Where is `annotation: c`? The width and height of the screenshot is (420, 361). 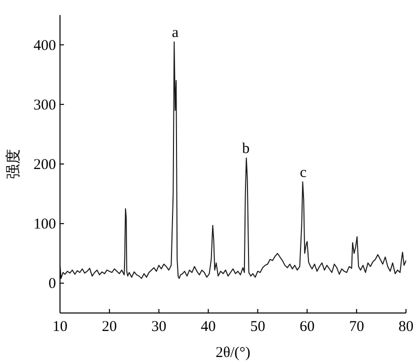
annotation: c is located at coordinates (303, 172).